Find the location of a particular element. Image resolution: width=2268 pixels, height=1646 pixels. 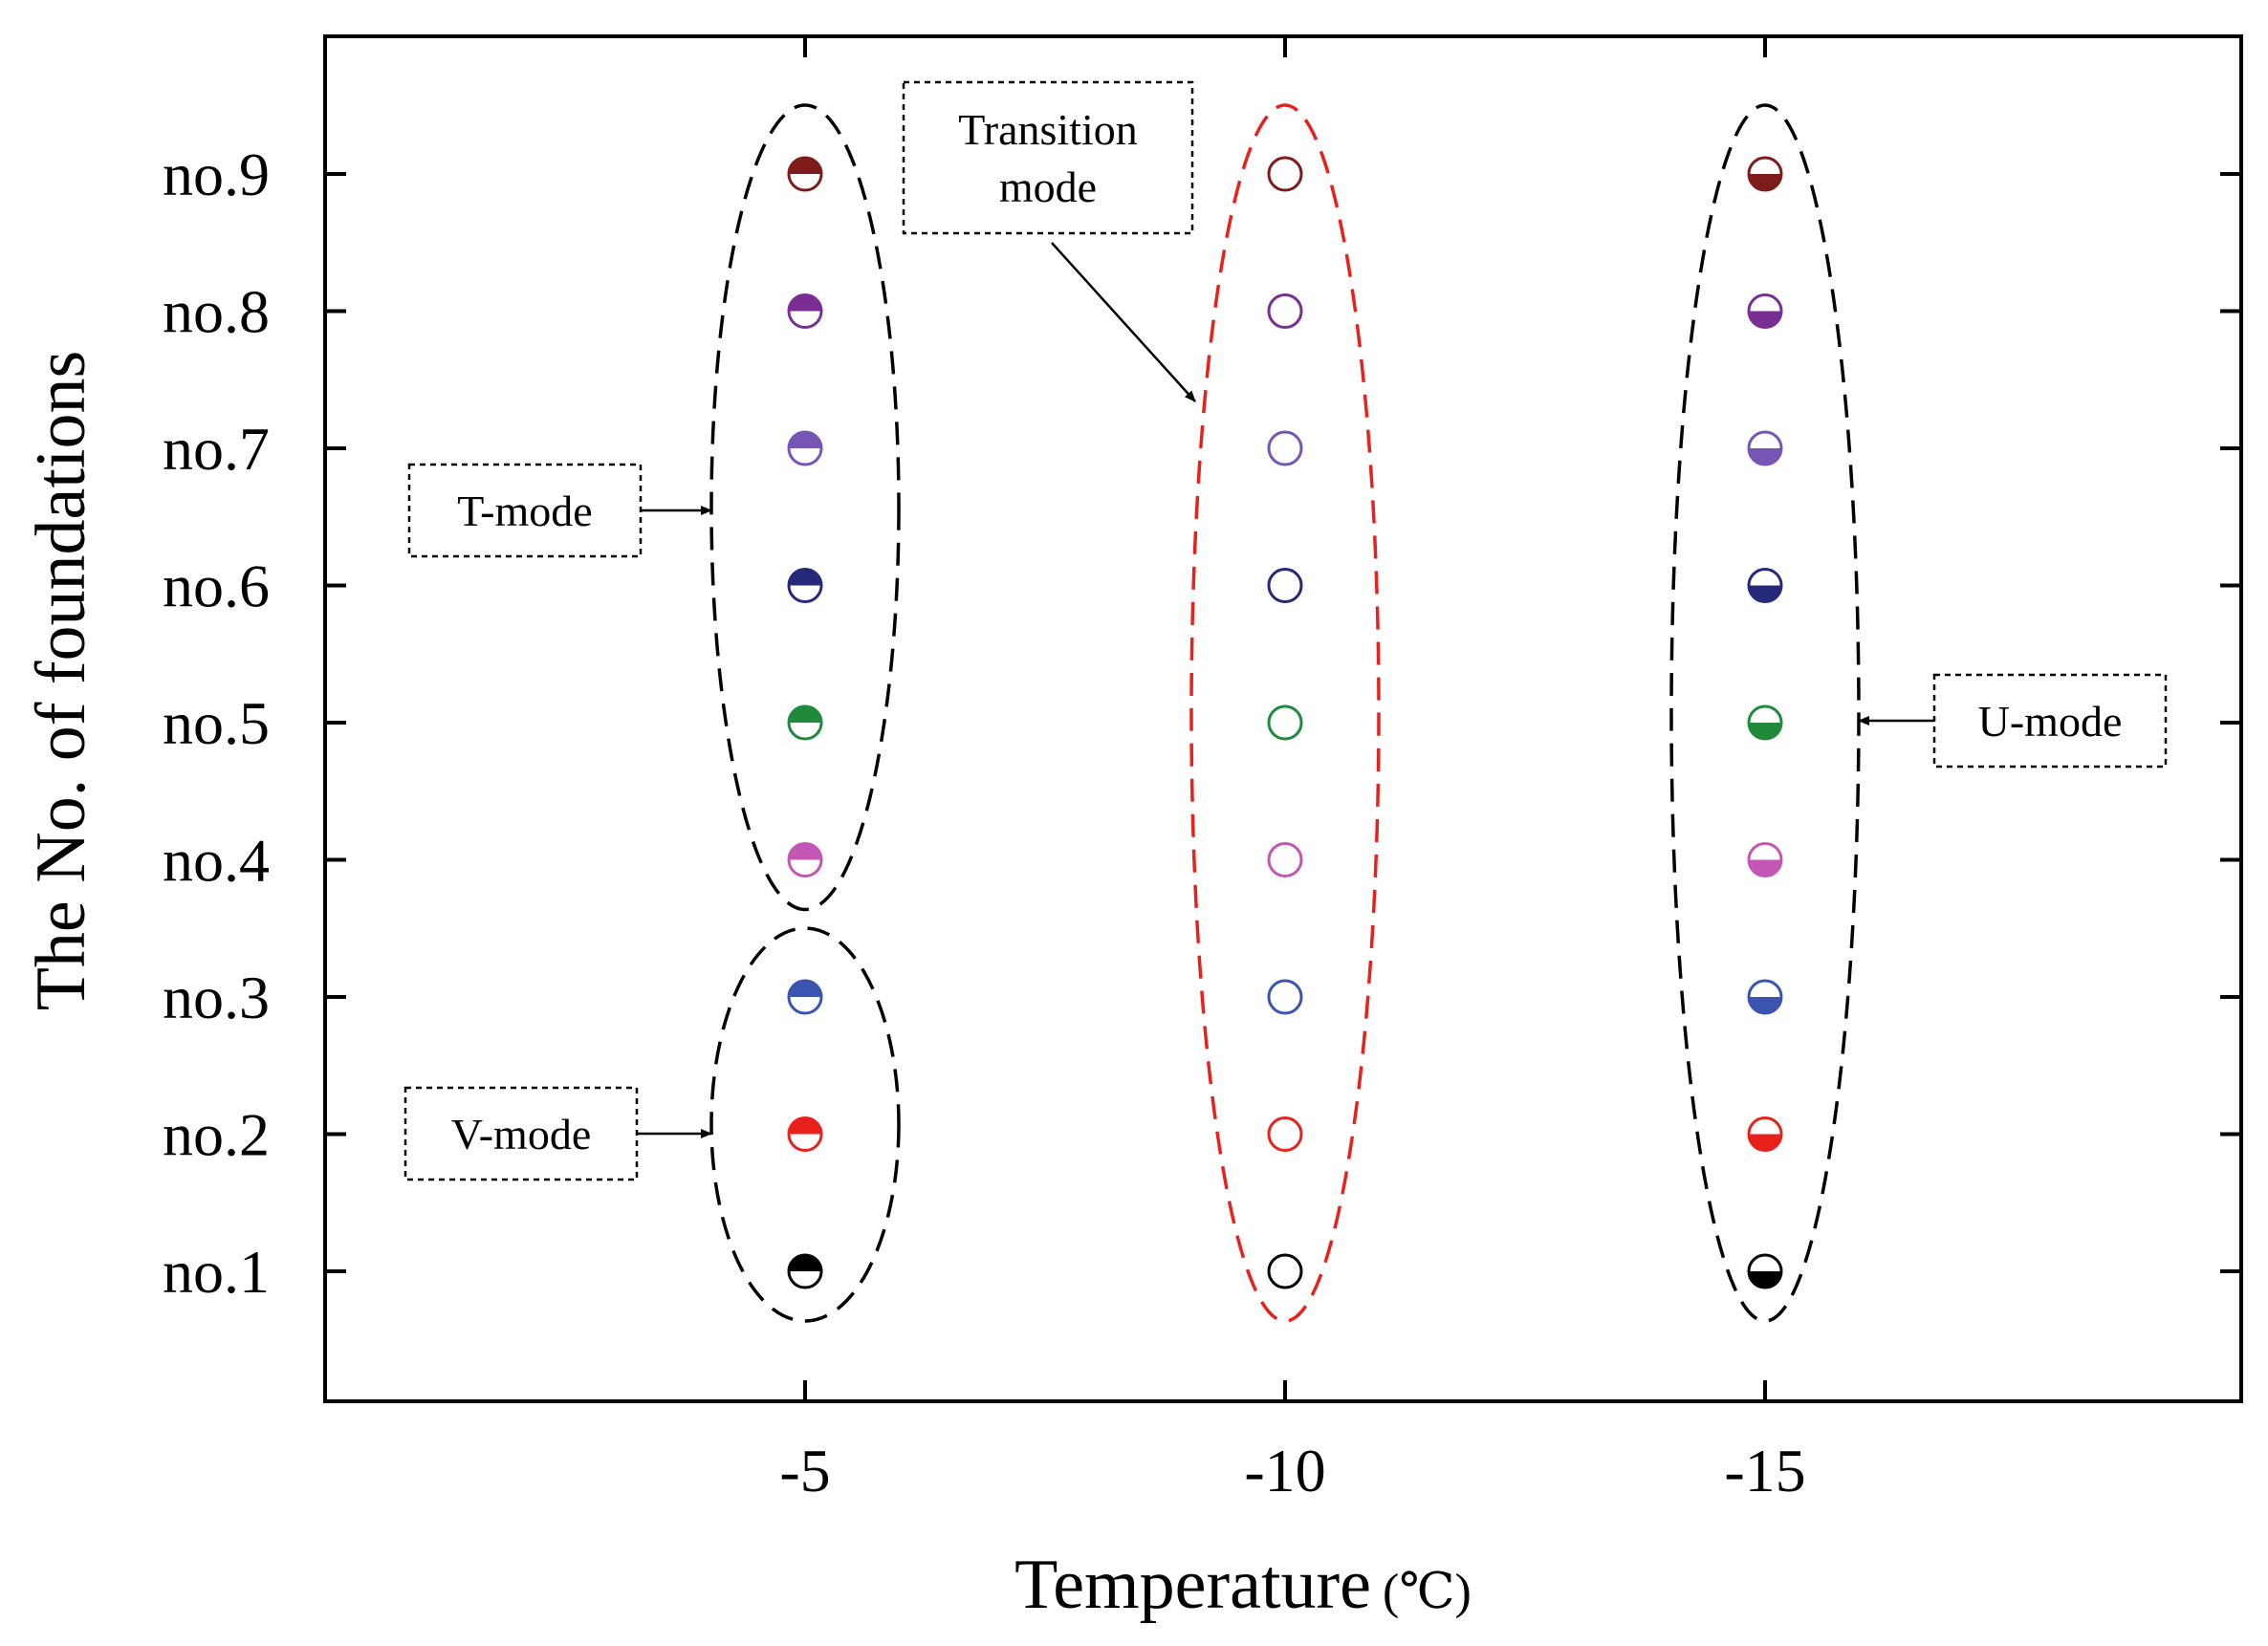

y-tick-label: no.1 is located at coordinates (217, 1272).